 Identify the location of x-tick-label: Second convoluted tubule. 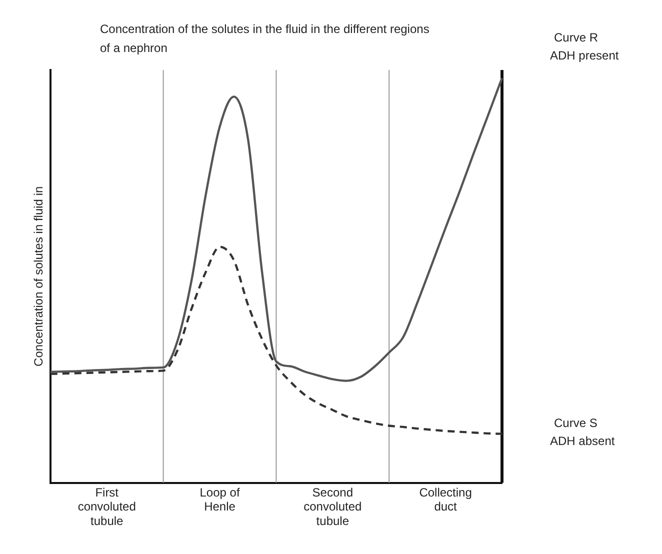
(333, 506).